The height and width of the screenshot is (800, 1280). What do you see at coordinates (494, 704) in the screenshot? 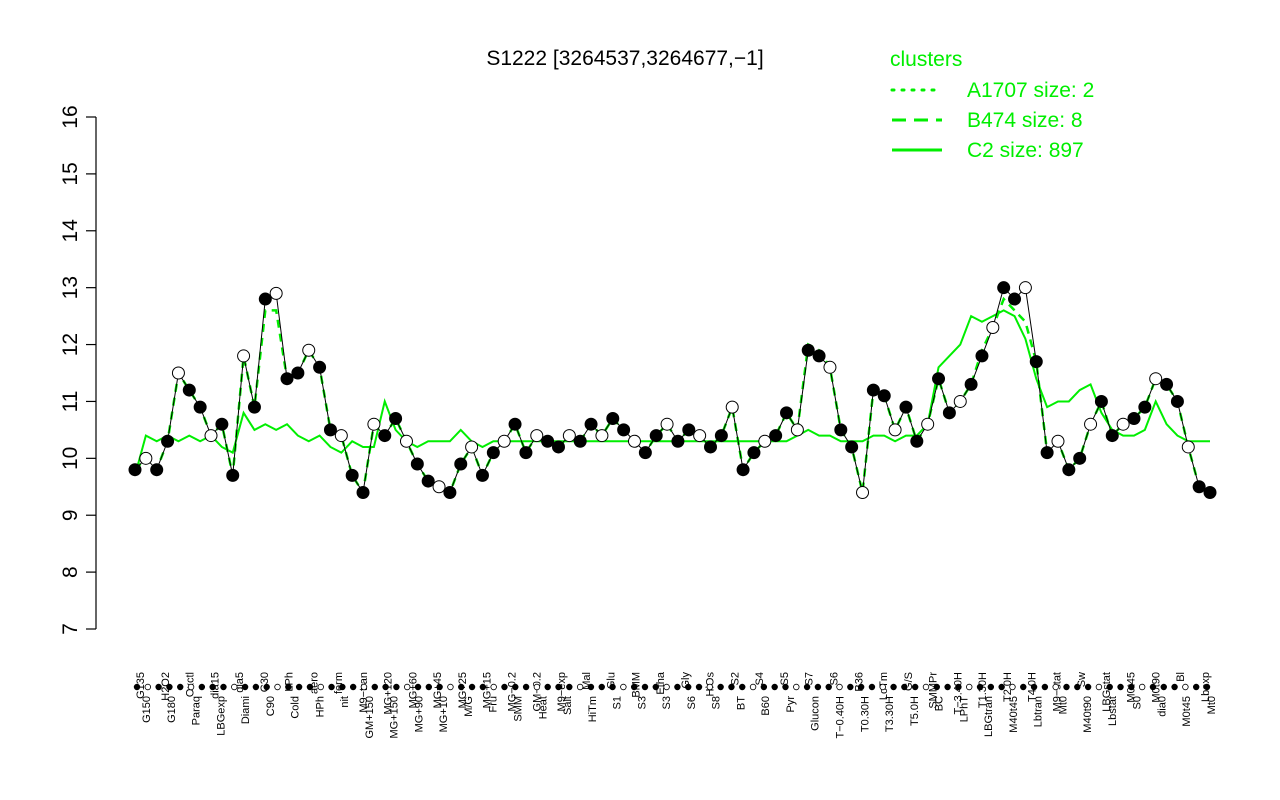
I see `x-tick-label: Fru` at bounding box center [494, 704].